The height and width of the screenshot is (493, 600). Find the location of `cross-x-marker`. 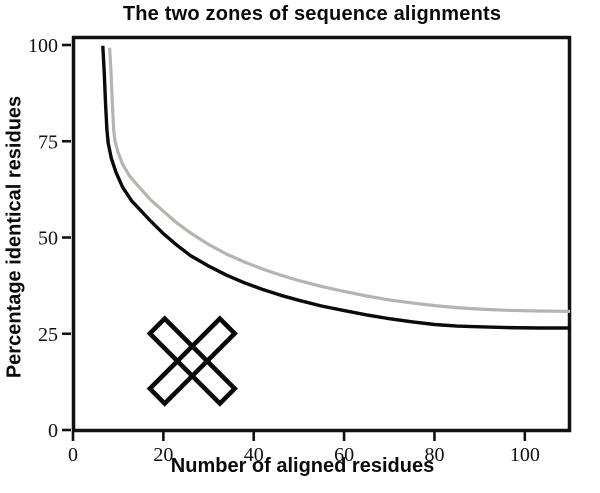

cross-x-marker is located at coordinates (192, 361).